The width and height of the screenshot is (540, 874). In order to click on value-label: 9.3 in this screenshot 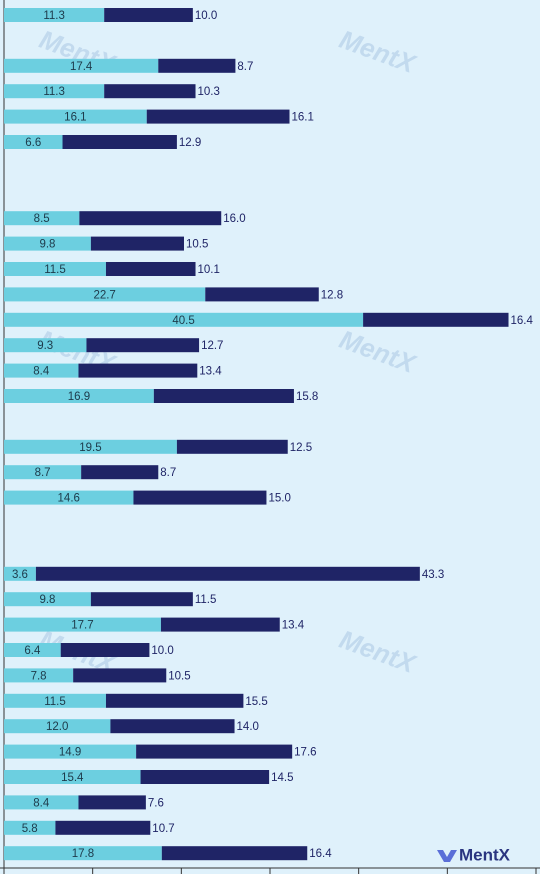, I will do `click(45, 346)`.